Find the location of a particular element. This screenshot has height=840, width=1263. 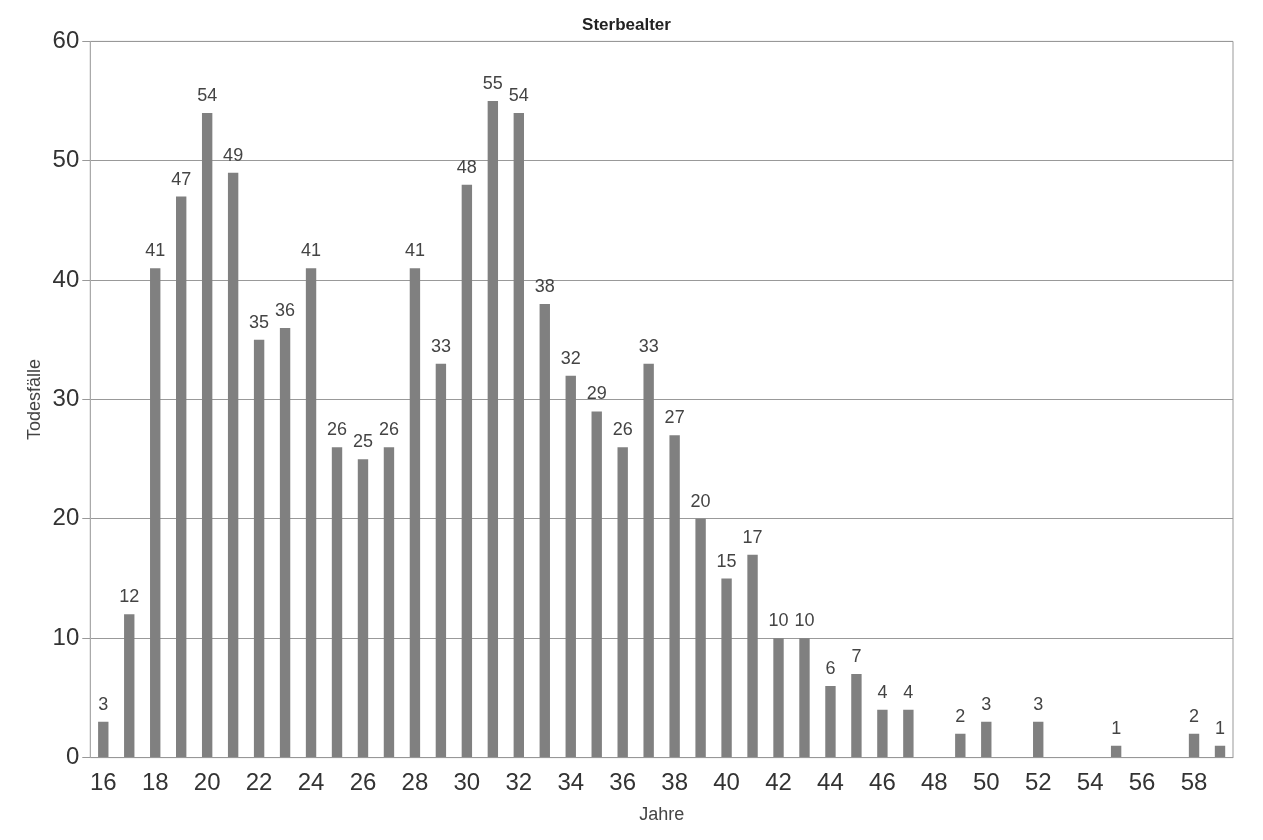

y-tick-label: 10 is located at coordinates (66, 636).